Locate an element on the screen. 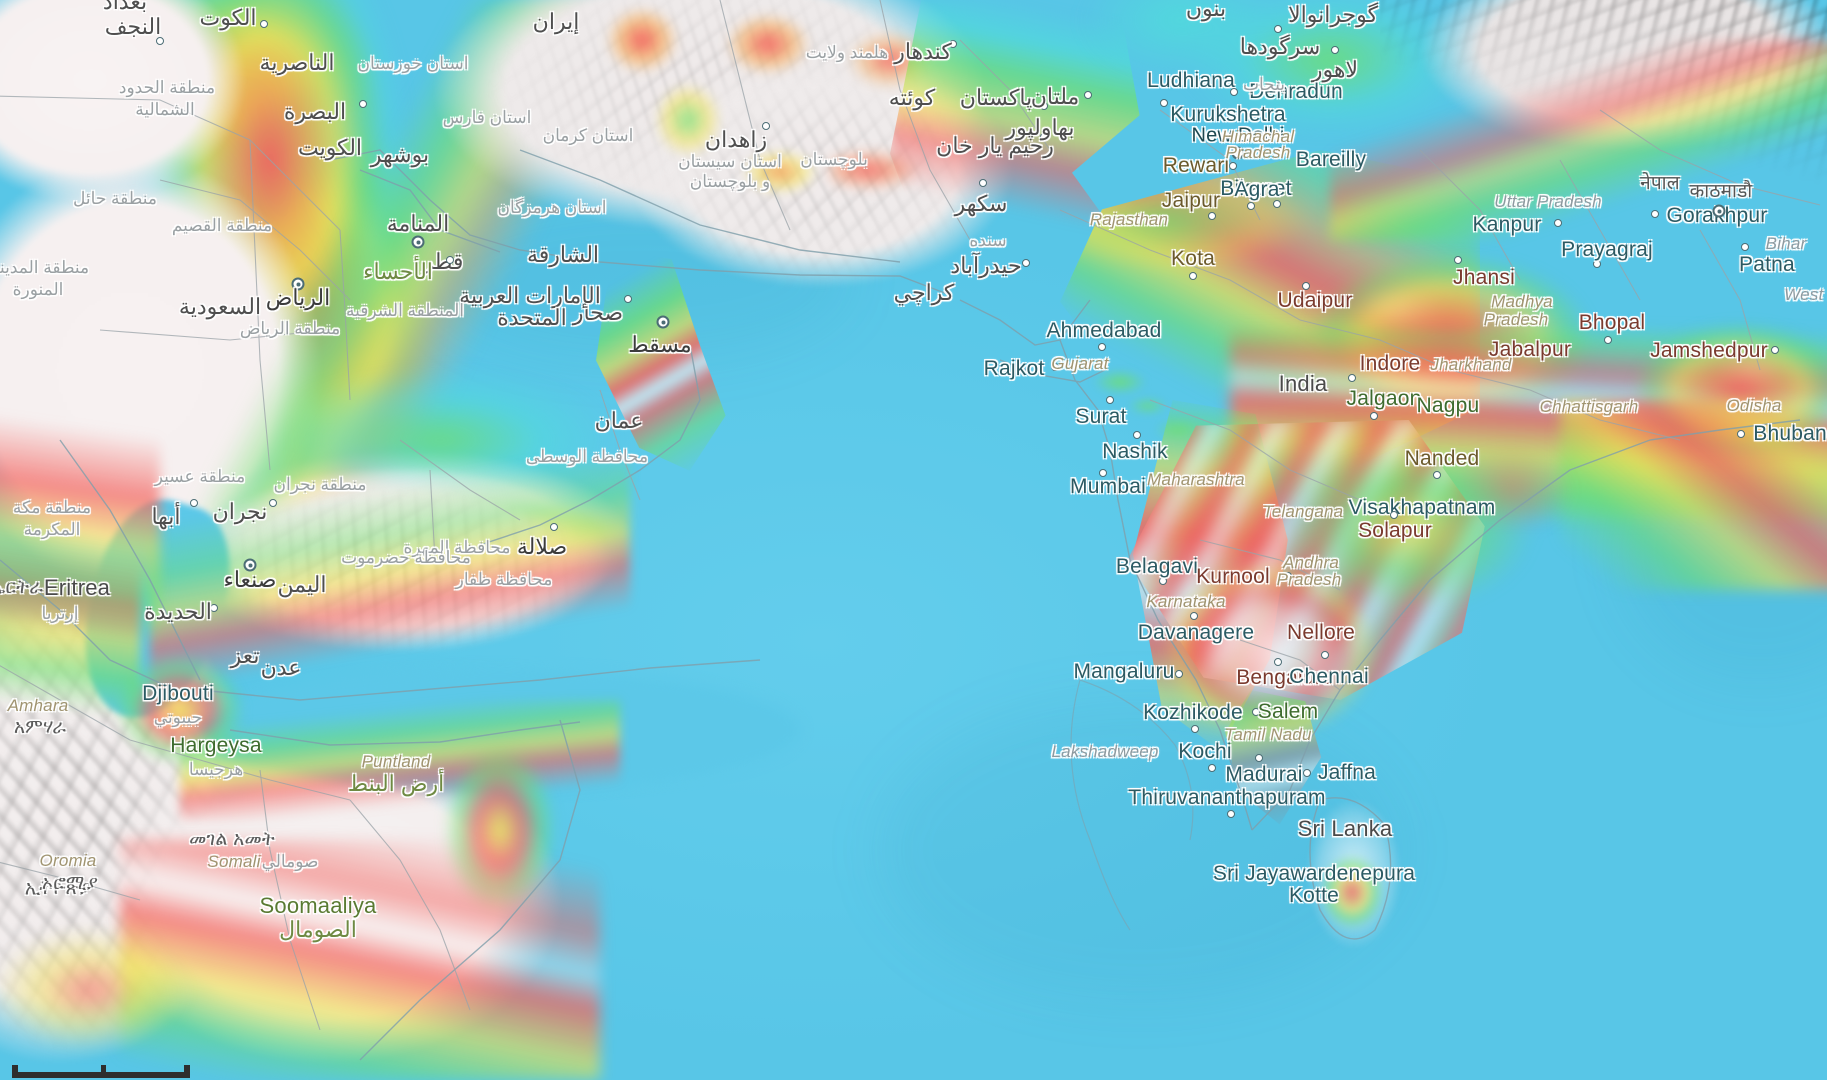  city-label-oromia: Oromia is located at coordinates (68, 860).